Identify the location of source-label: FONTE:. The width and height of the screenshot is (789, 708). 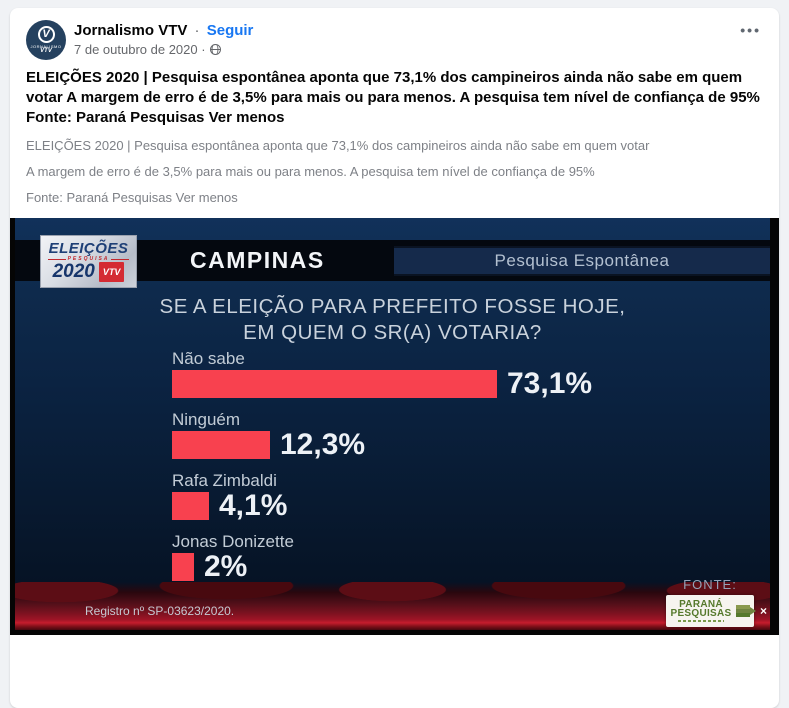
(710, 584).